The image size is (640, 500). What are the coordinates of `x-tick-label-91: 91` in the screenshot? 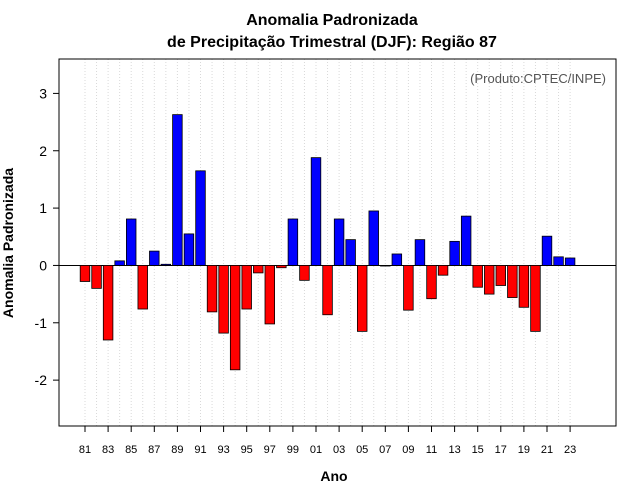 It's located at (200, 450).